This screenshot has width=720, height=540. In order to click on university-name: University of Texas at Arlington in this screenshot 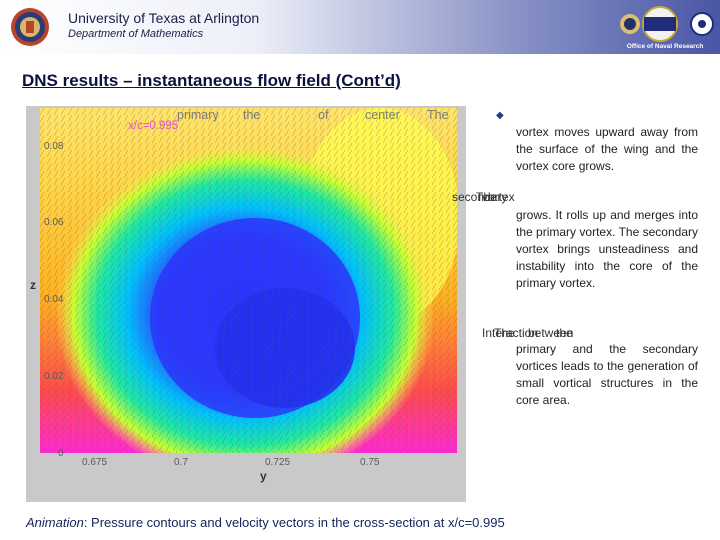, I will do `click(164, 18)`.